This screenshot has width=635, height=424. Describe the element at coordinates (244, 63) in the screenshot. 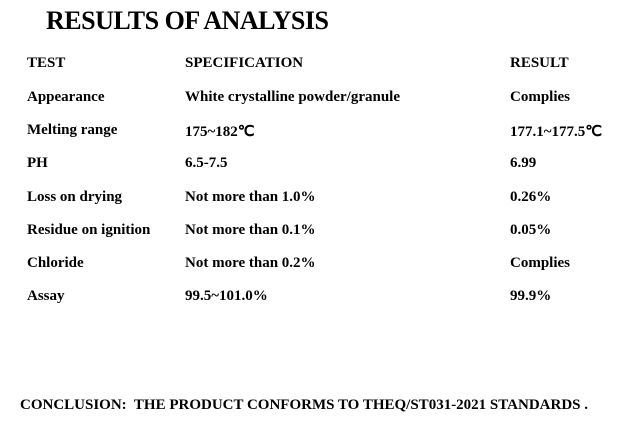

I see `column-header: SPECIFICATION` at that location.